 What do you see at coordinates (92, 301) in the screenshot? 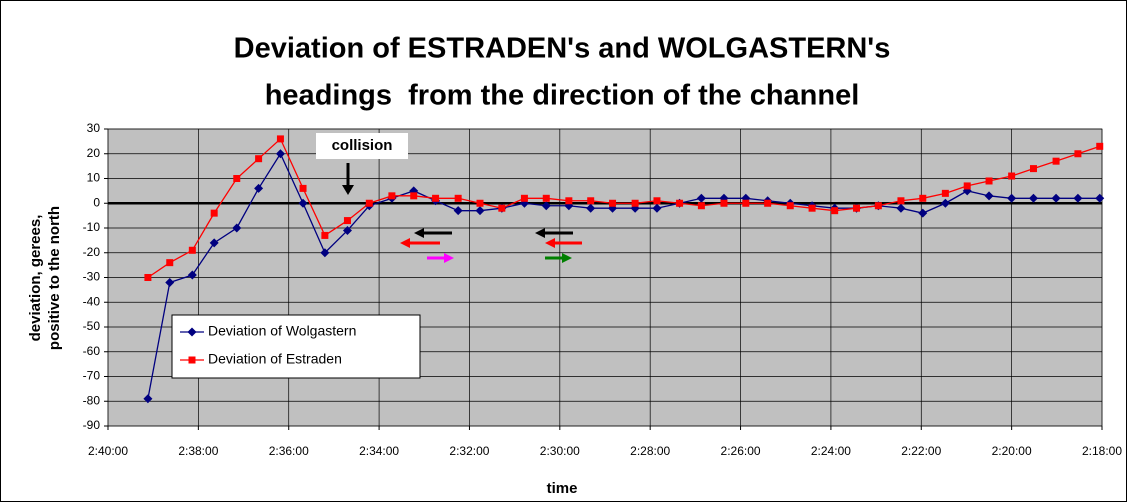
I see `y-tick-label: -40` at bounding box center [92, 301].